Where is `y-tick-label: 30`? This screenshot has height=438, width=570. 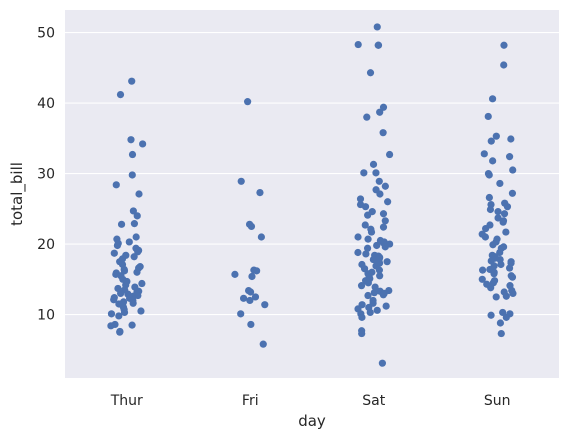 y-tick-label: 30 is located at coordinates (46, 175).